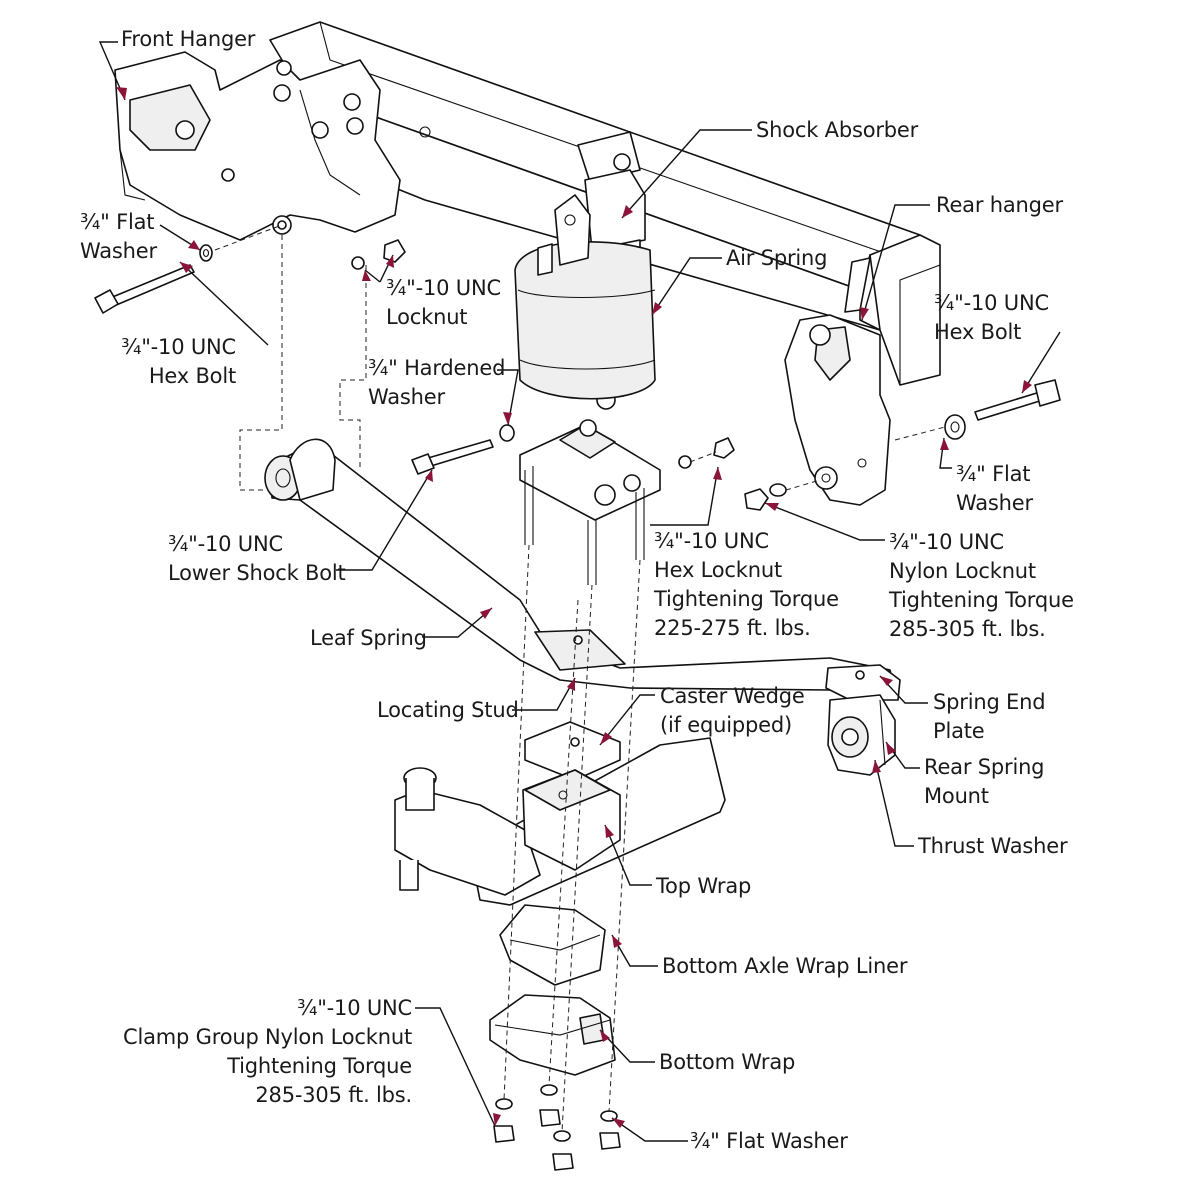 The width and height of the screenshot is (1180, 1192). What do you see at coordinates (765, 497) in the screenshot?
I see `right-nylon-locknut` at bounding box center [765, 497].